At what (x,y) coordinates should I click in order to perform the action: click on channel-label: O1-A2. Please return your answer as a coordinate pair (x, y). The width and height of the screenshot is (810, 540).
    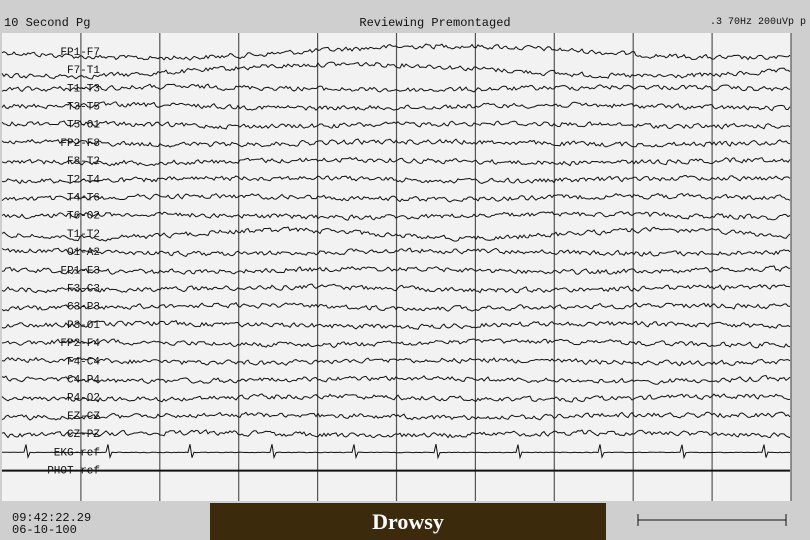
    Looking at the image, I should click on (83, 253).